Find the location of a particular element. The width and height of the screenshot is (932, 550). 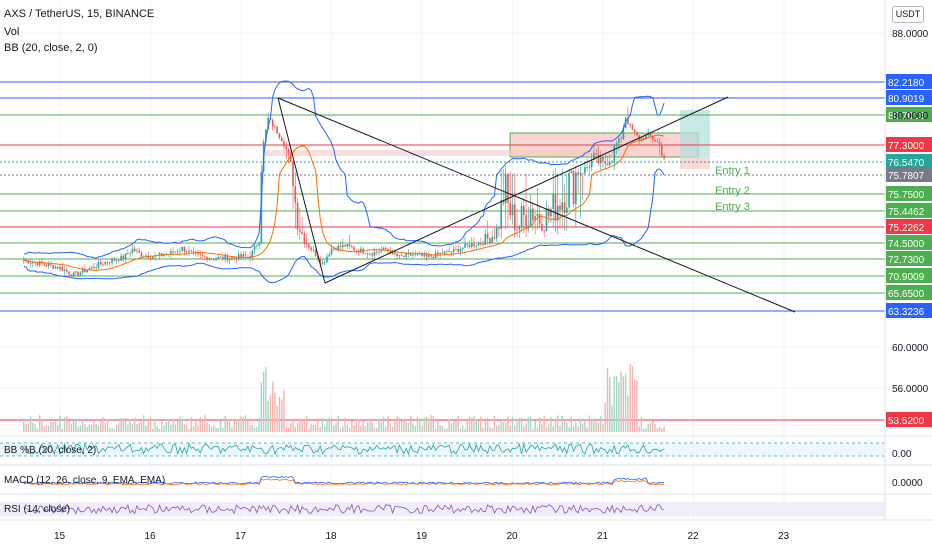

entry-label: Entry 3 is located at coordinates (732, 207).